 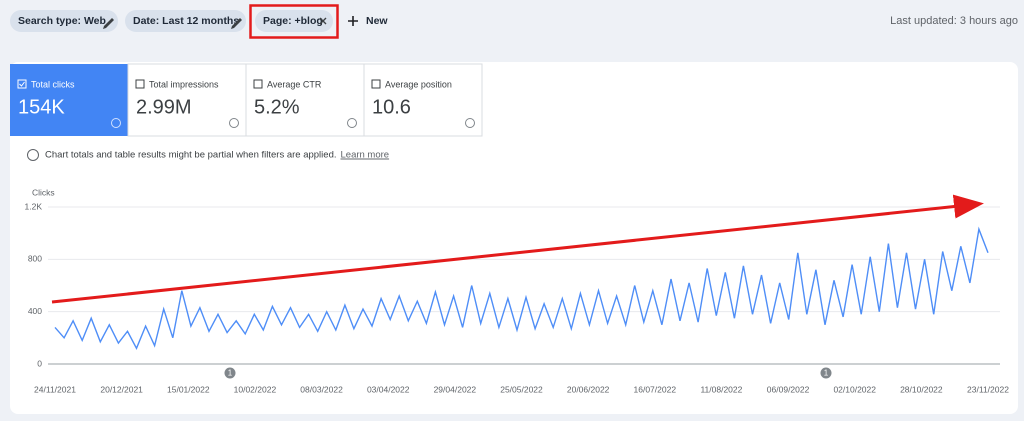 What do you see at coordinates (521, 389) in the screenshot?
I see `x-tick-label: 25/05/2022` at bounding box center [521, 389].